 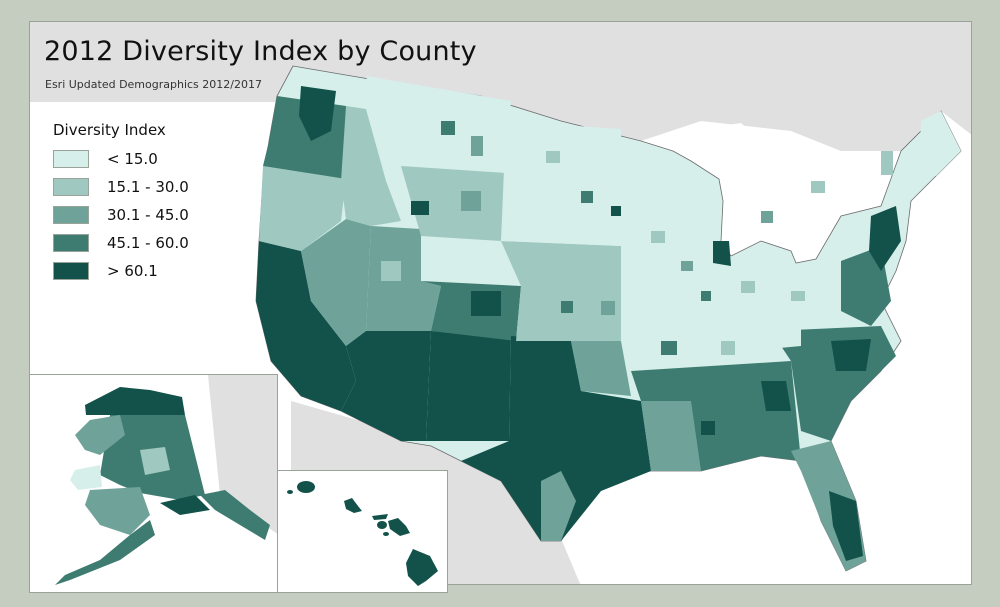 I want to click on region-new-mexico, so click(x=468, y=386).